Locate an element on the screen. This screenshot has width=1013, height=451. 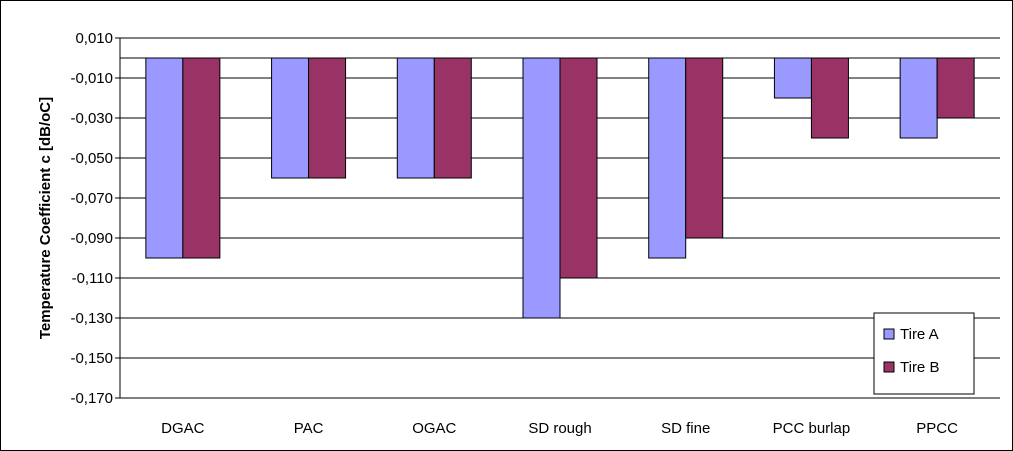
y-tick-label: -0,050 is located at coordinates (91, 158).